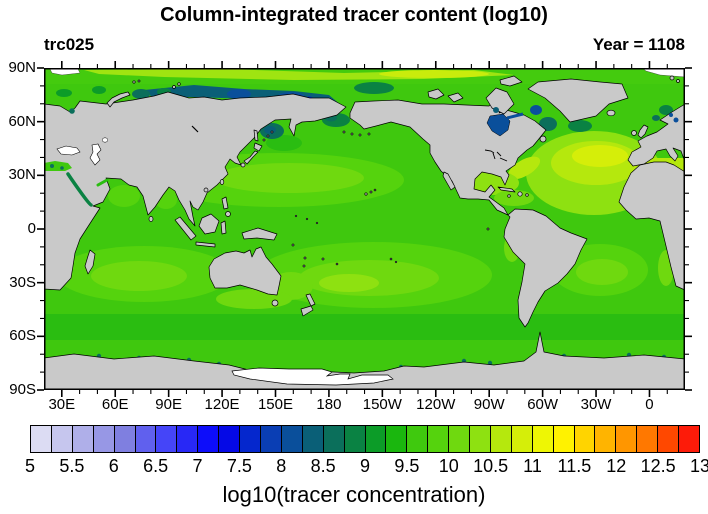 The width and height of the screenshot is (708, 514). What do you see at coordinates (574, 466) in the screenshot?
I see `colorbar-tick-label: 11.5` at bounding box center [574, 466].